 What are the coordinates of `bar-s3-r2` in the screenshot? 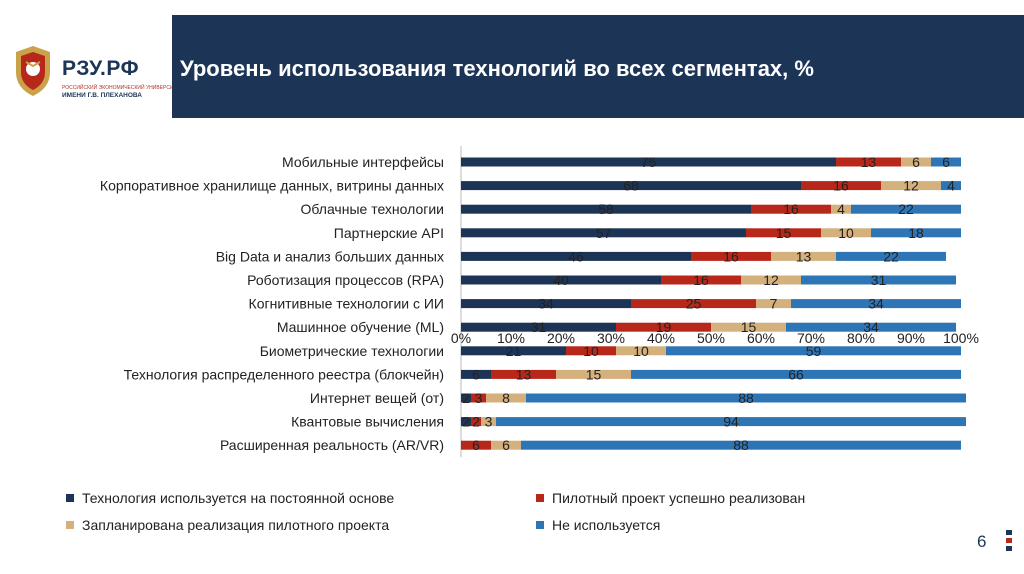 It's located at (906, 209).